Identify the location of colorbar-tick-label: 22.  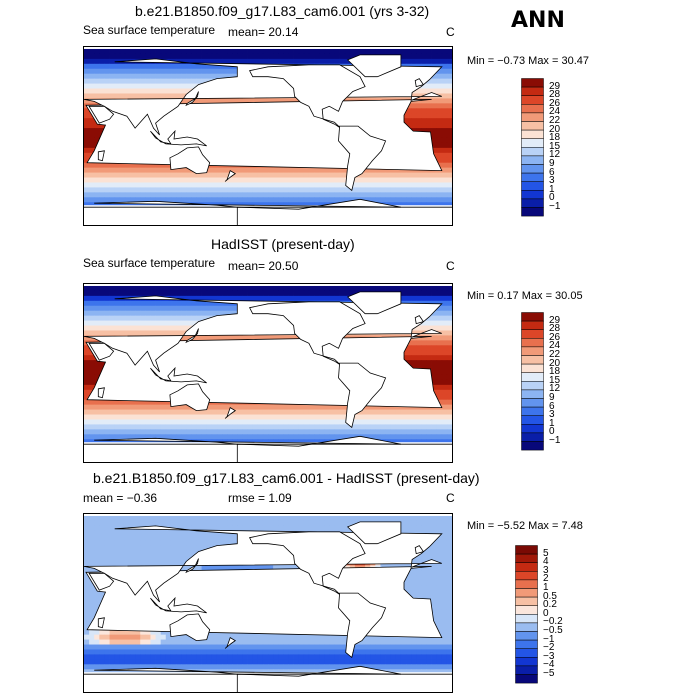
(555, 120).